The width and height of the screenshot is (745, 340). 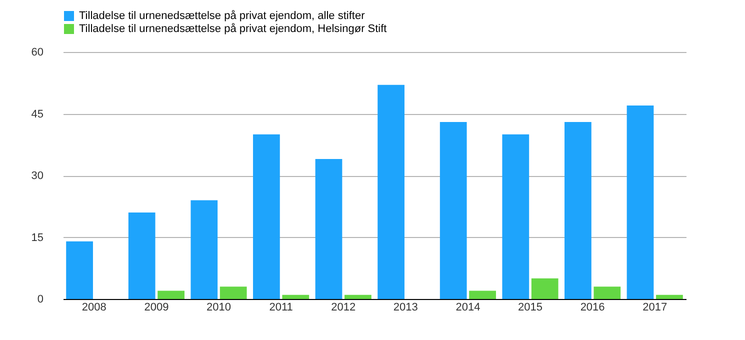 What do you see at coordinates (37, 176) in the screenshot?
I see `y-tick-label: 30` at bounding box center [37, 176].